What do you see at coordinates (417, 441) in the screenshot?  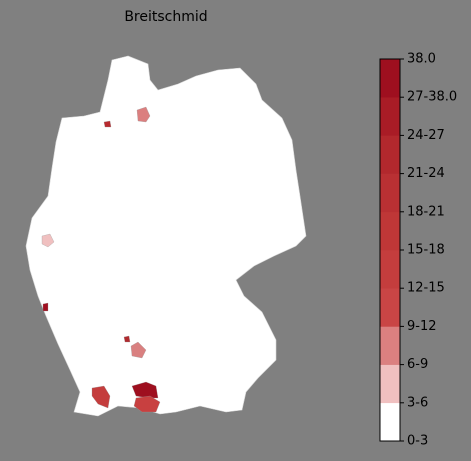 I see `colorbar-label: 0-3` at bounding box center [417, 441].